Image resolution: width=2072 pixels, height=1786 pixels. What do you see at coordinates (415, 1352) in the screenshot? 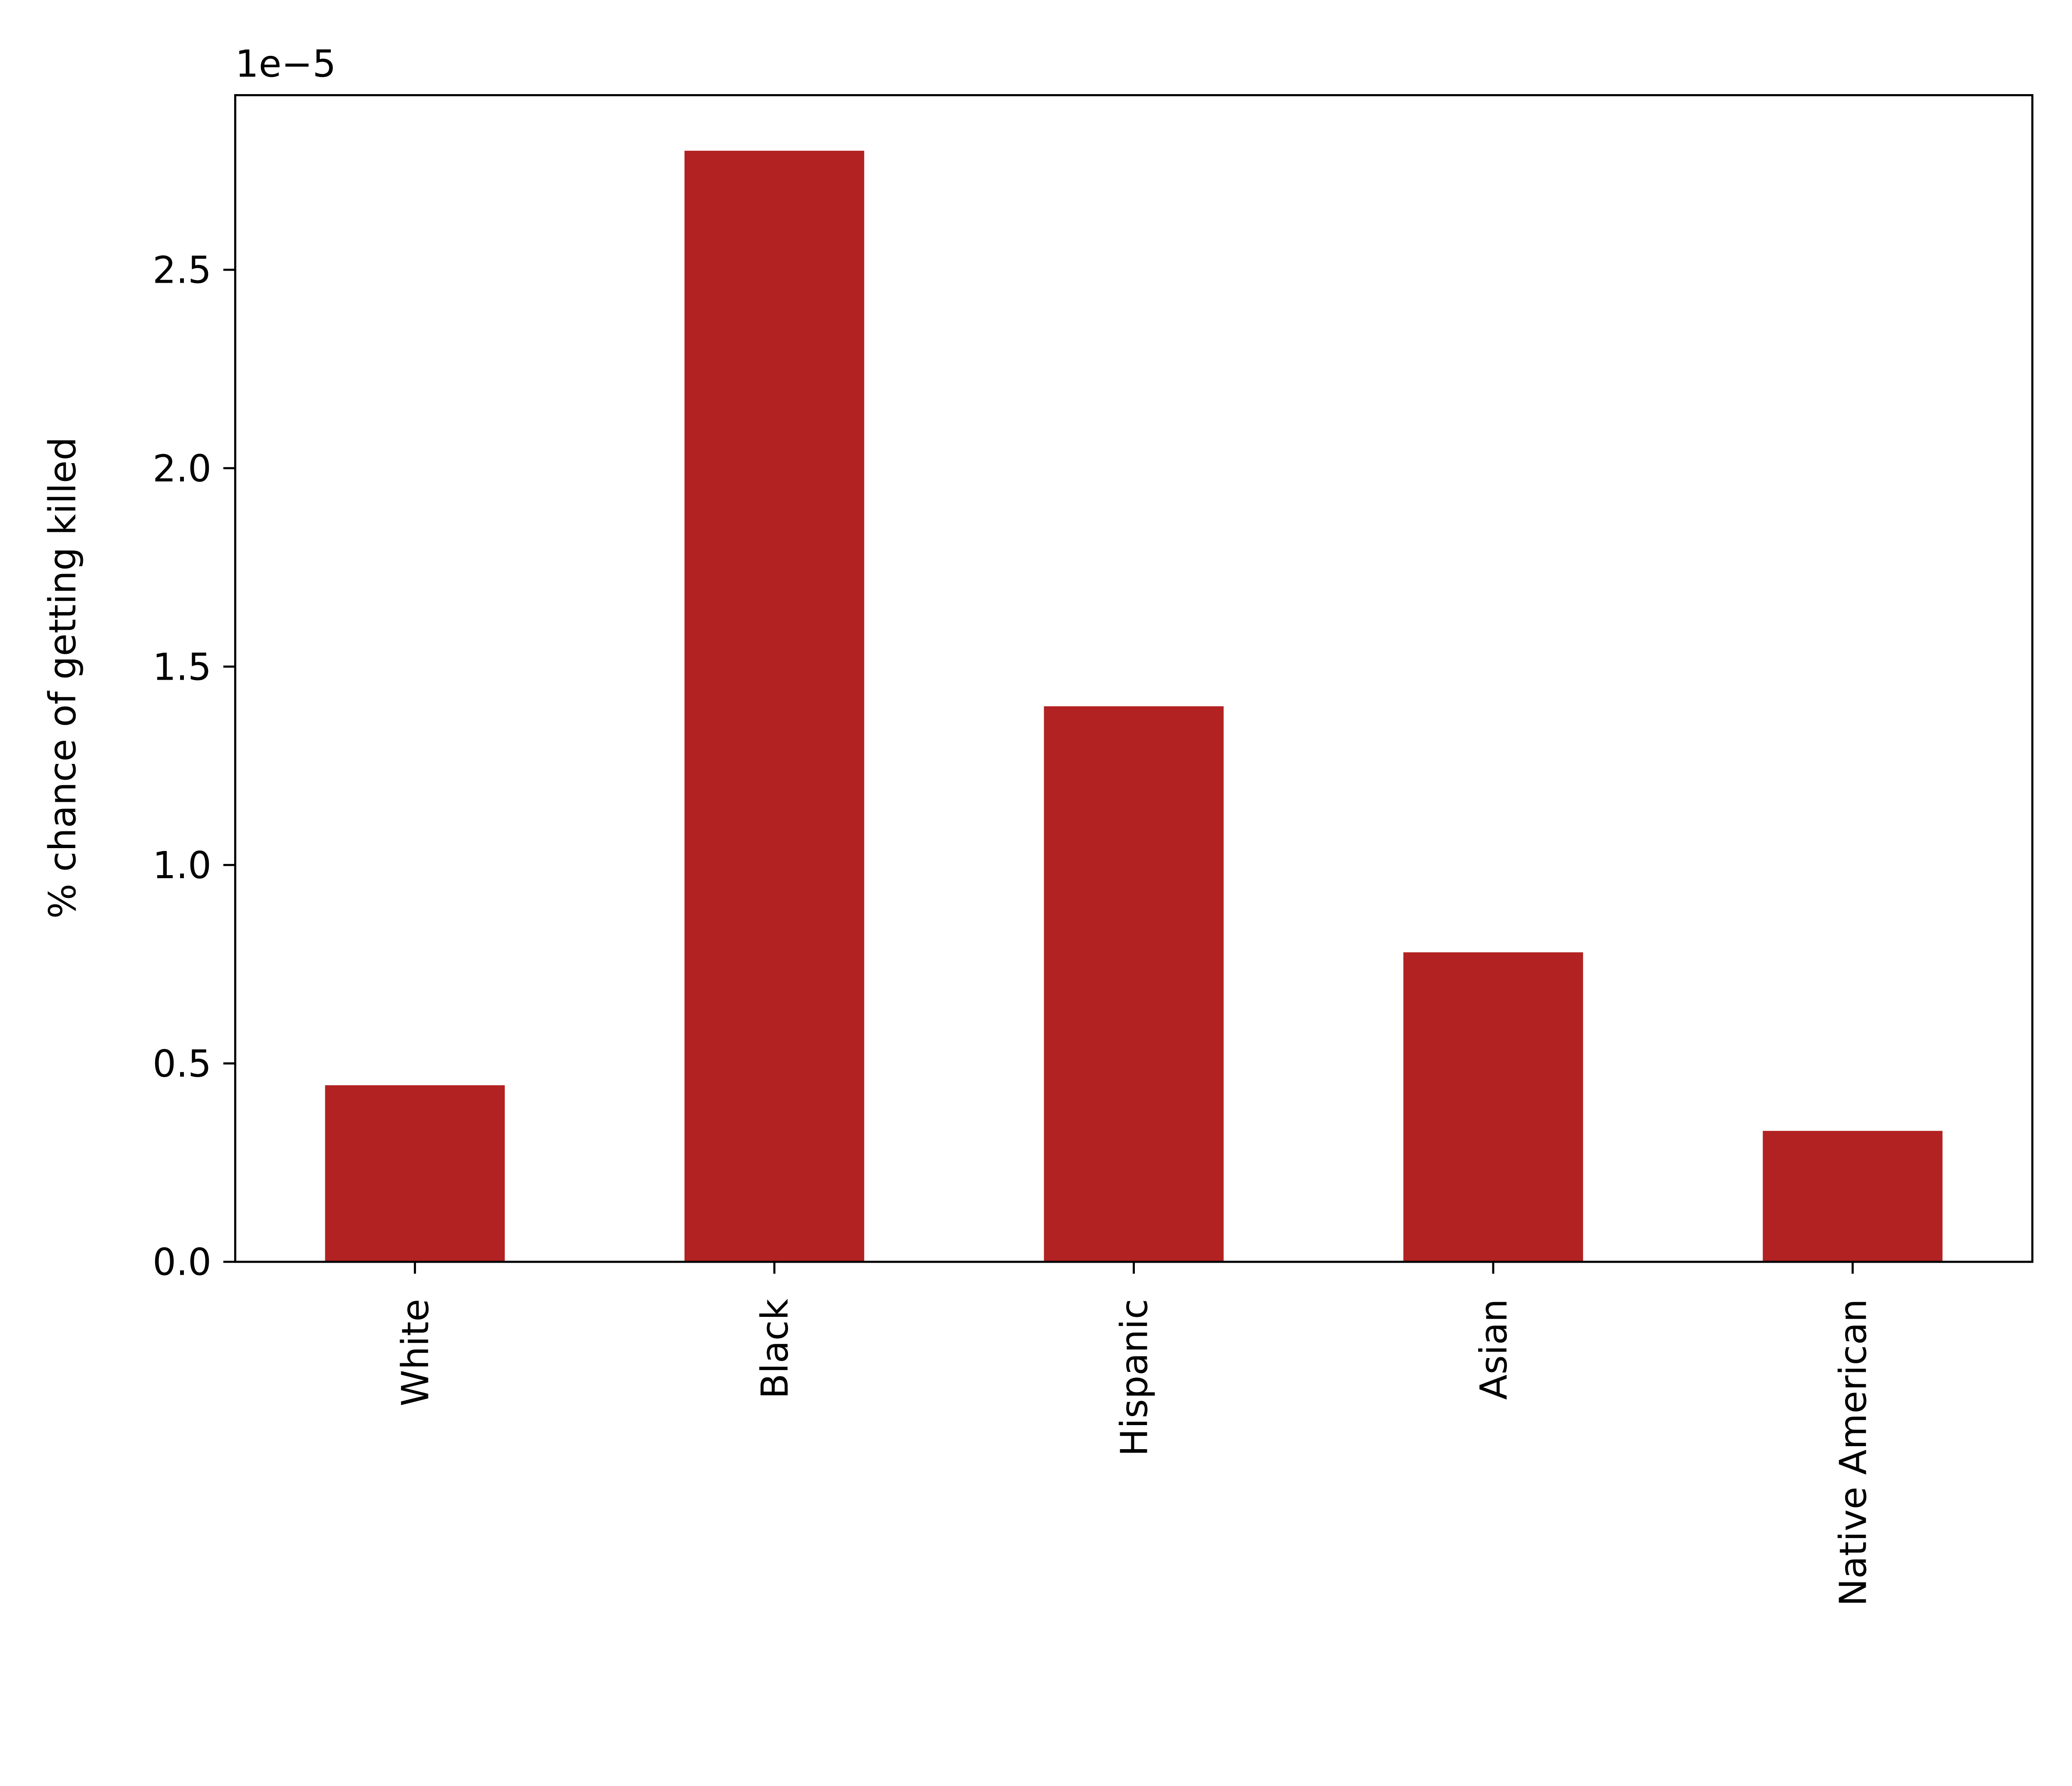
I see `x-tick-label: White` at bounding box center [415, 1352].